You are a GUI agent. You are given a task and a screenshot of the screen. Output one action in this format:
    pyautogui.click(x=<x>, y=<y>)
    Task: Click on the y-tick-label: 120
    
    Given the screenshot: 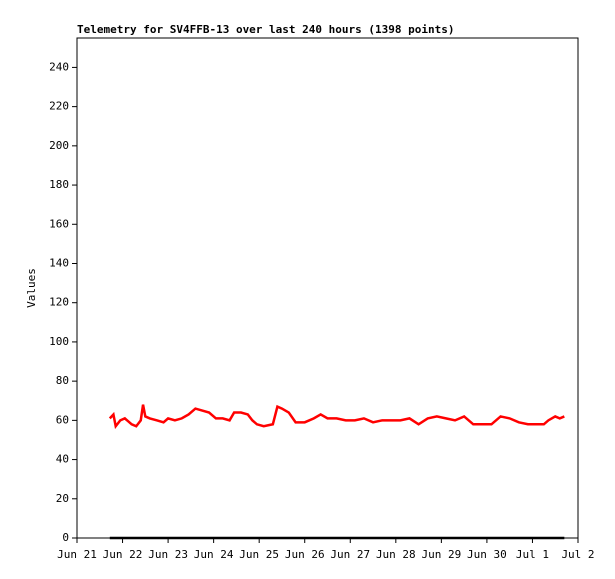 What is the action you would take?
    pyautogui.click(x=59, y=302)
    